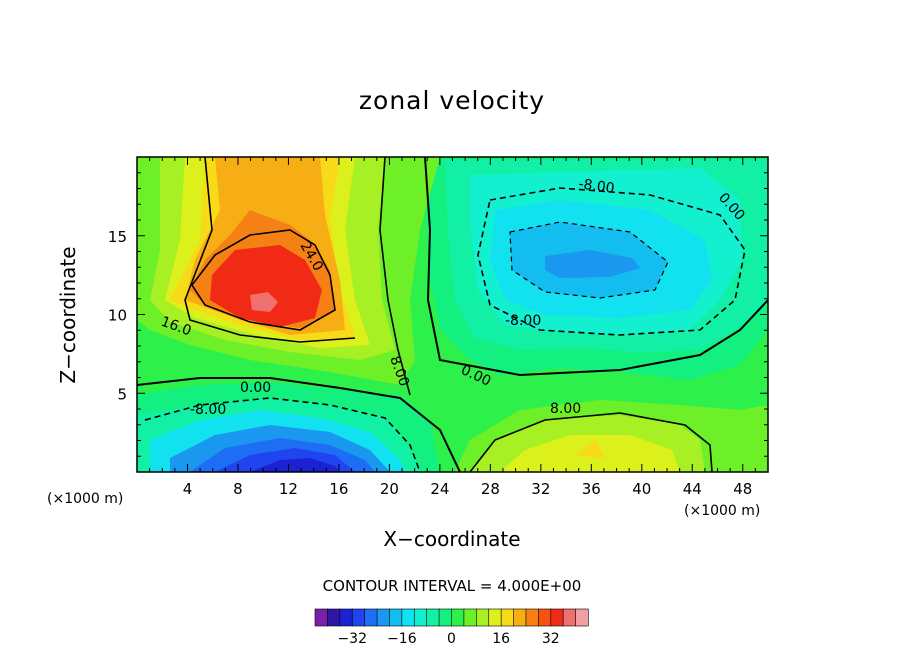 The width and height of the screenshot is (904, 654). I want to click on y-tick-label: 5, so click(122, 394).